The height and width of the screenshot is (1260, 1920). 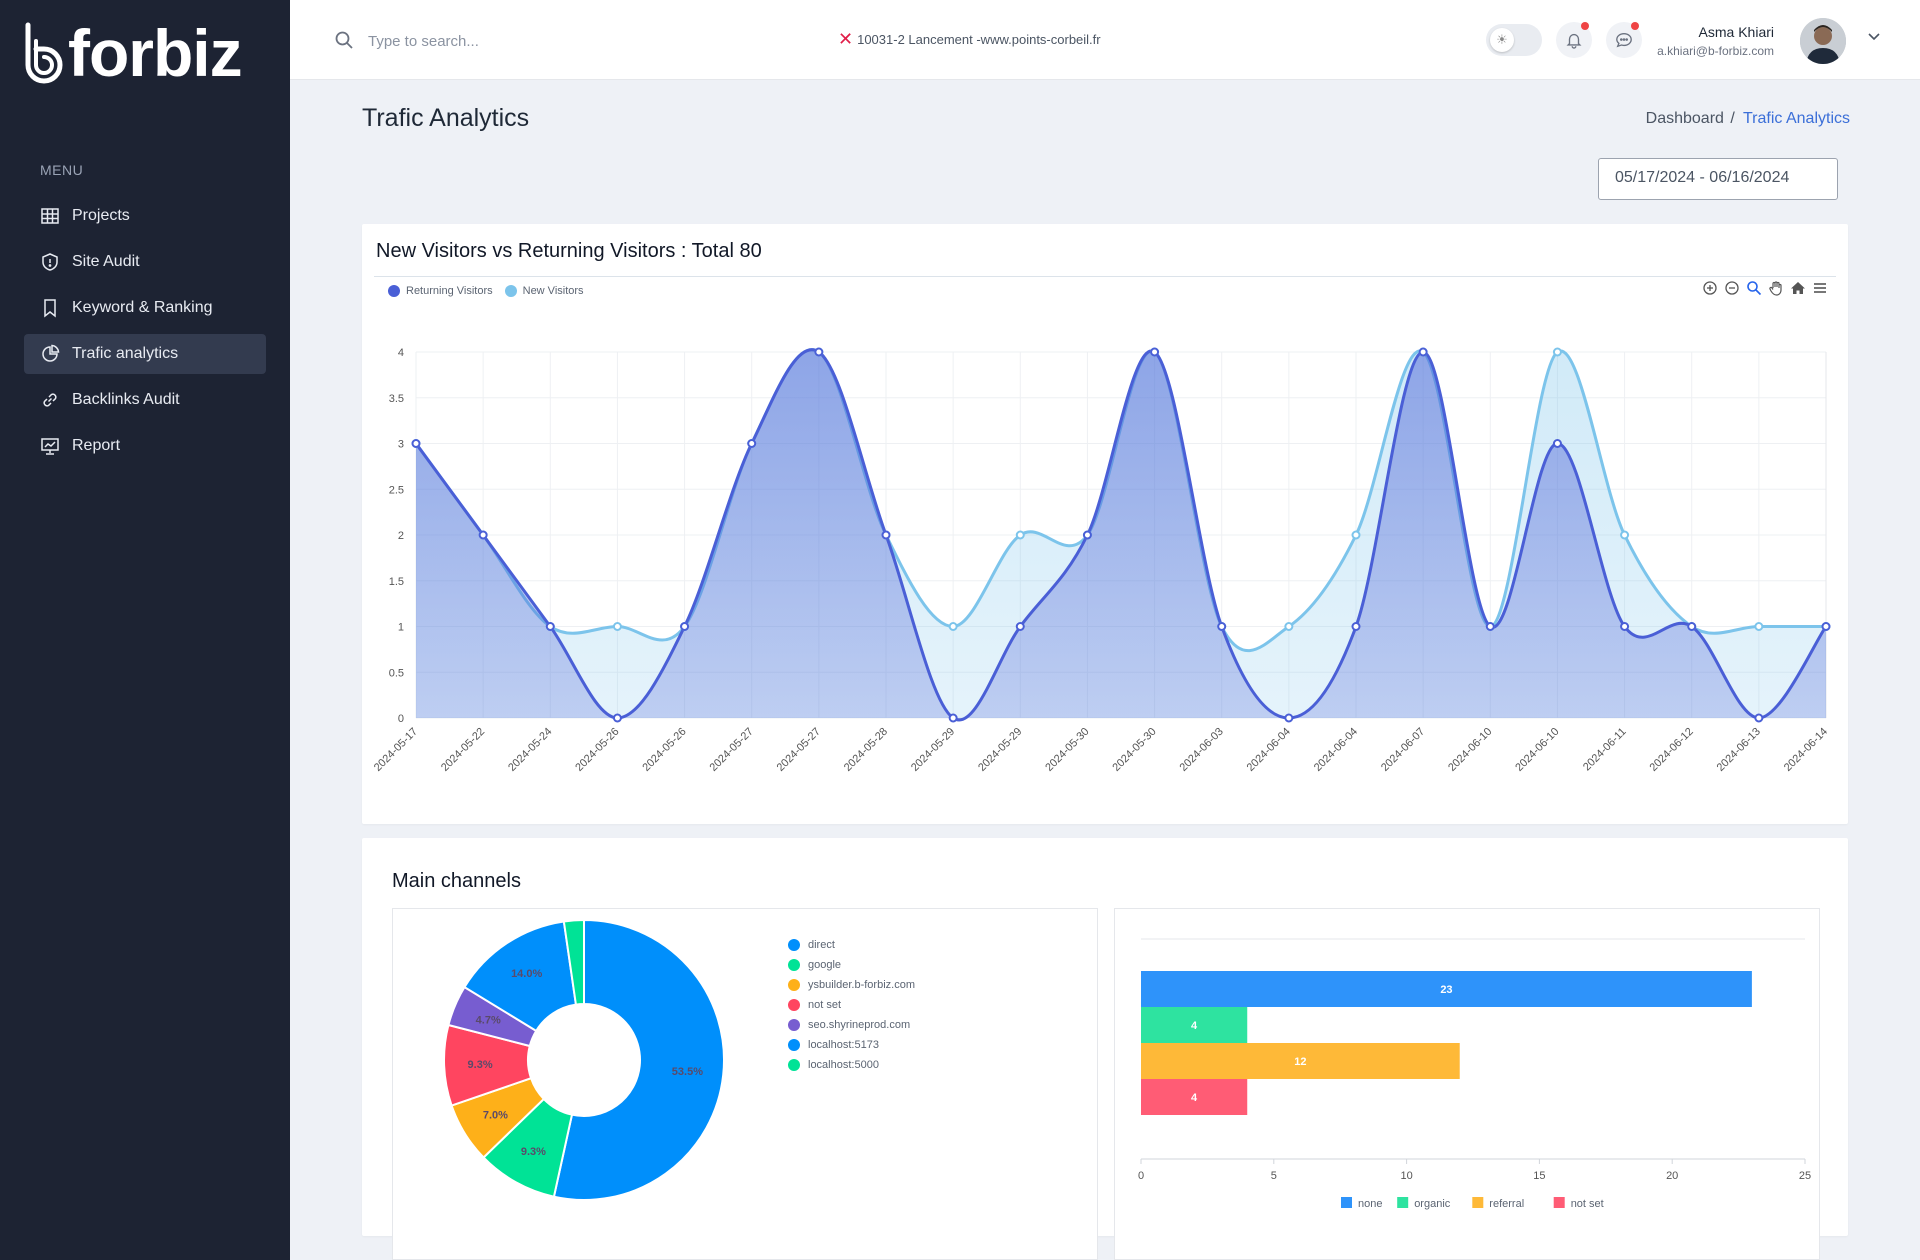 What do you see at coordinates (1874, 36) in the screenshot?
I see `chevron-down-icon` at bounding box center [1874, 36].